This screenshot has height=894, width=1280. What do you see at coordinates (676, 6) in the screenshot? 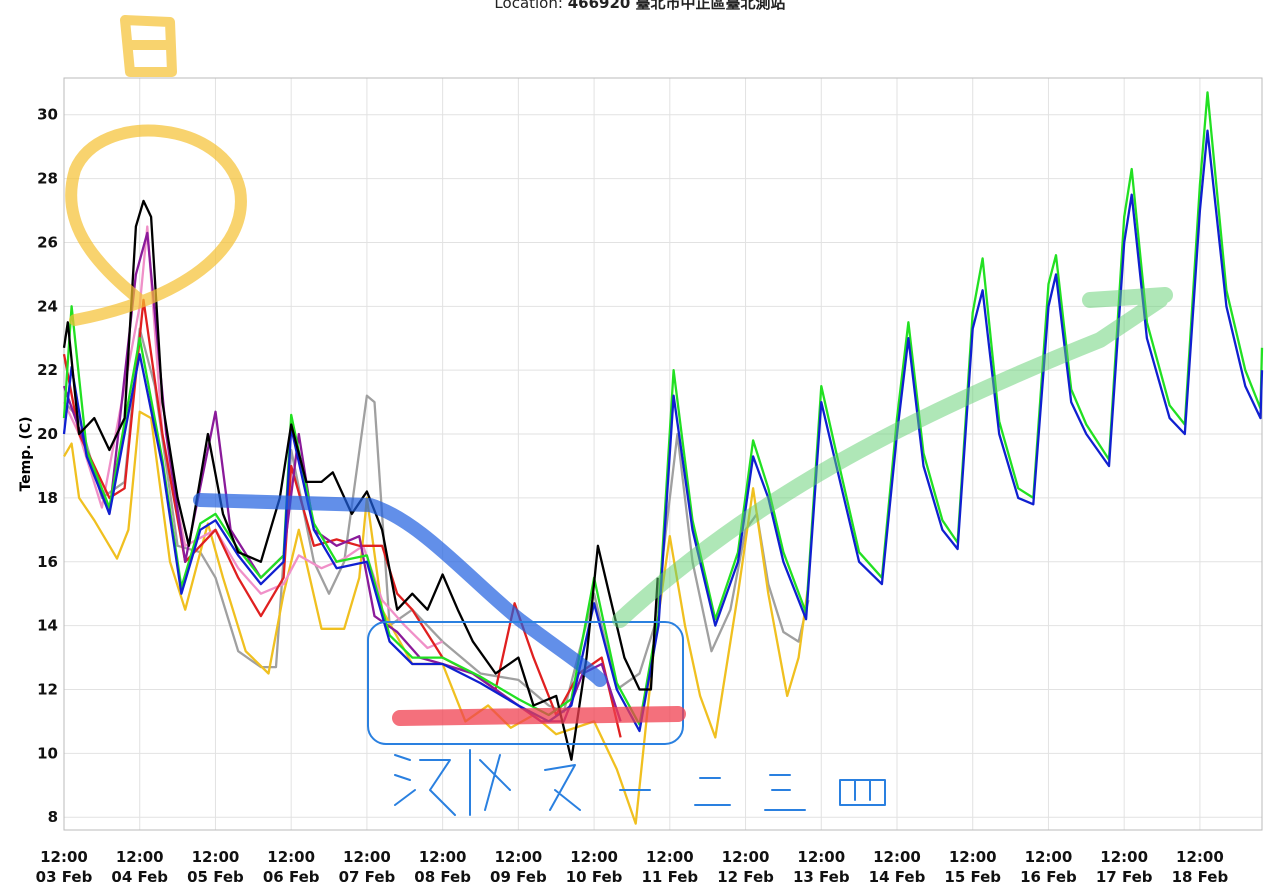
I see `title-station: 466920 臺北市中正區臺北測站` at bounding box center [676, 6].